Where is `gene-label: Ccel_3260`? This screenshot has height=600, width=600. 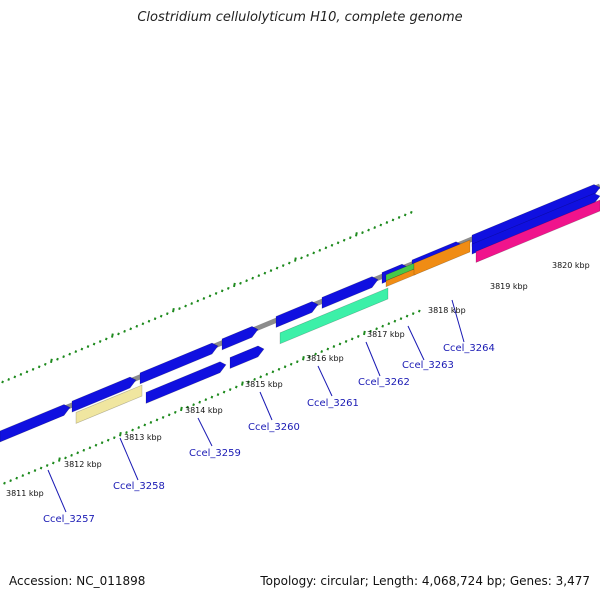
gene-label: Ccel_3260 is located at coordinates (274, 427).